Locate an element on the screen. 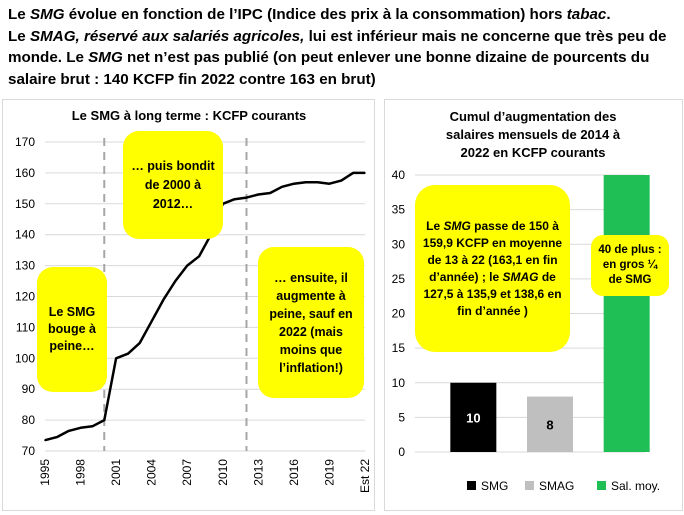 The height and width of the screenshot is (515, 684). bar-y-tick-label: 5 is located at coordinates (401, 417).